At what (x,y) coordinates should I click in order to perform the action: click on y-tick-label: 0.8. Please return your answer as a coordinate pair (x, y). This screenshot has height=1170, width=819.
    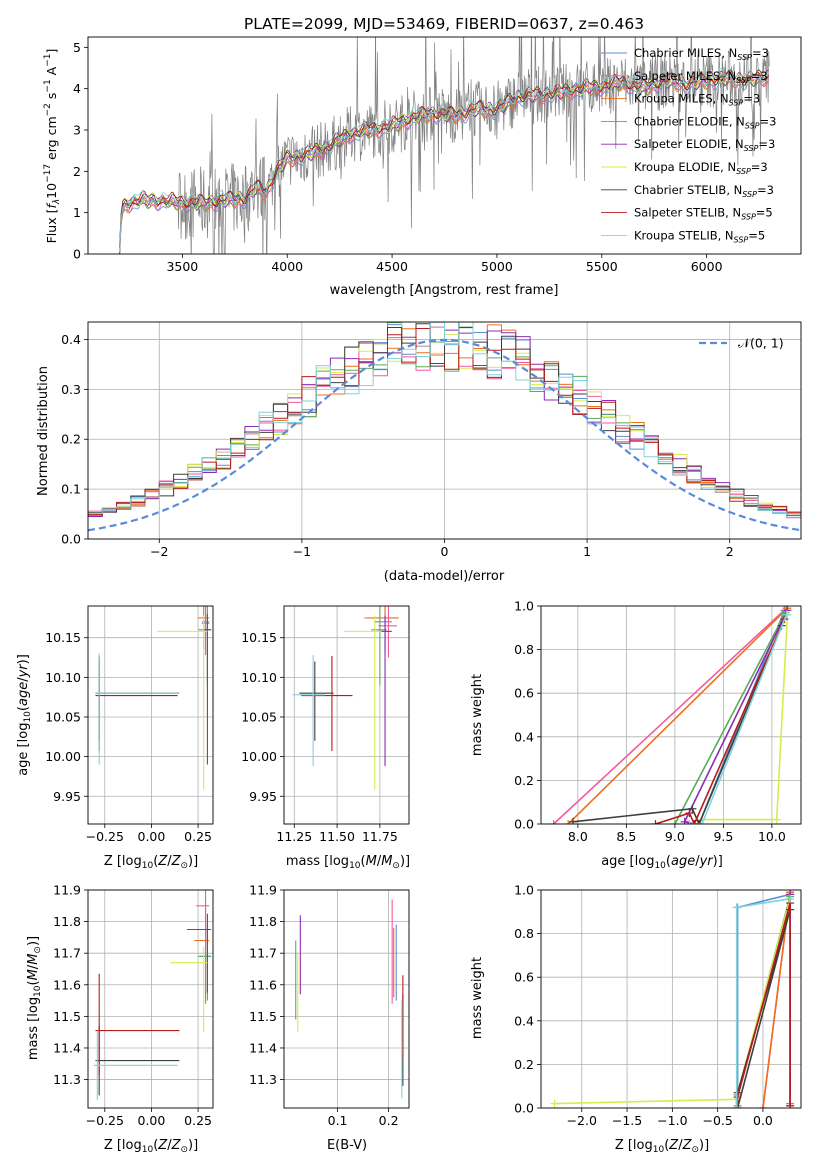
    Looking at the image, I should click on (524, 649).